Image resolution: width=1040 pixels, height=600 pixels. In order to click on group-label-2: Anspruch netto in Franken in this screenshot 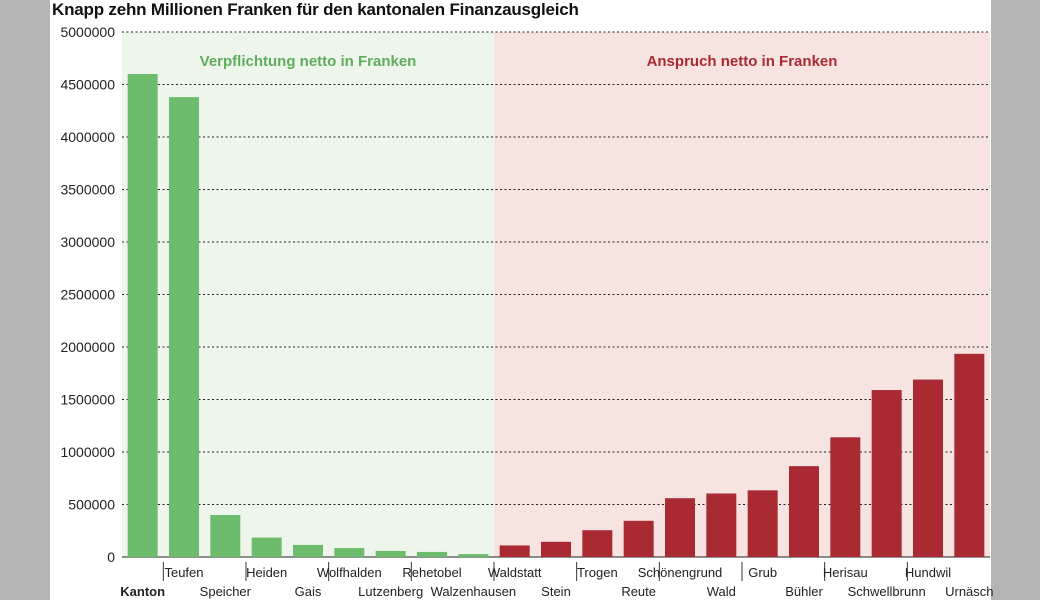, I will do `click(742, 61)`.